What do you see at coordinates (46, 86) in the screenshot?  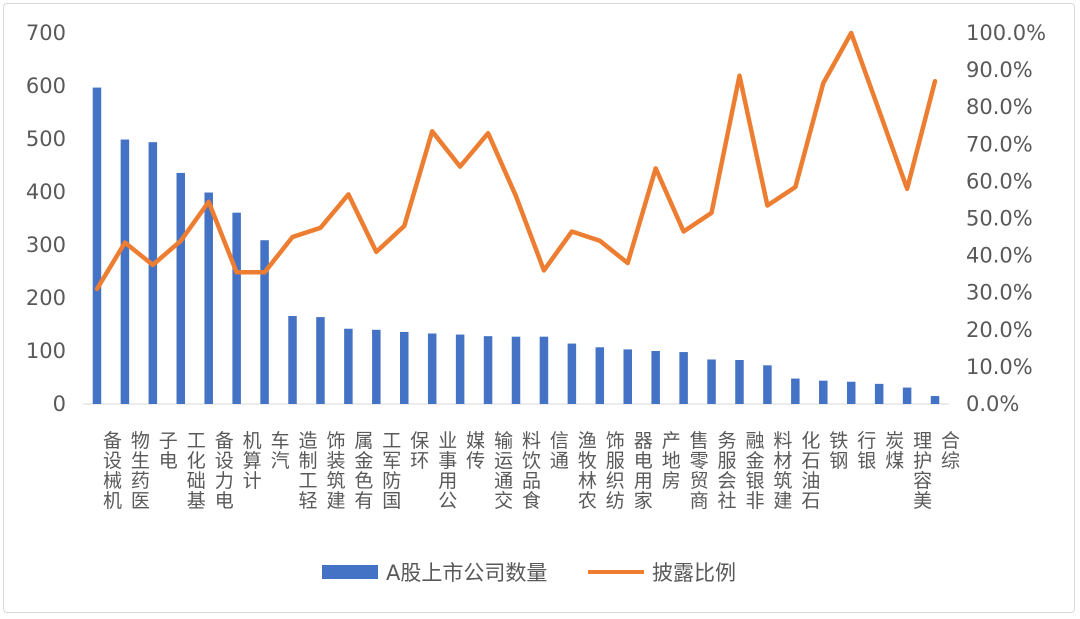 I see `left-tick-label: 600` at bounding box center [46, 86].